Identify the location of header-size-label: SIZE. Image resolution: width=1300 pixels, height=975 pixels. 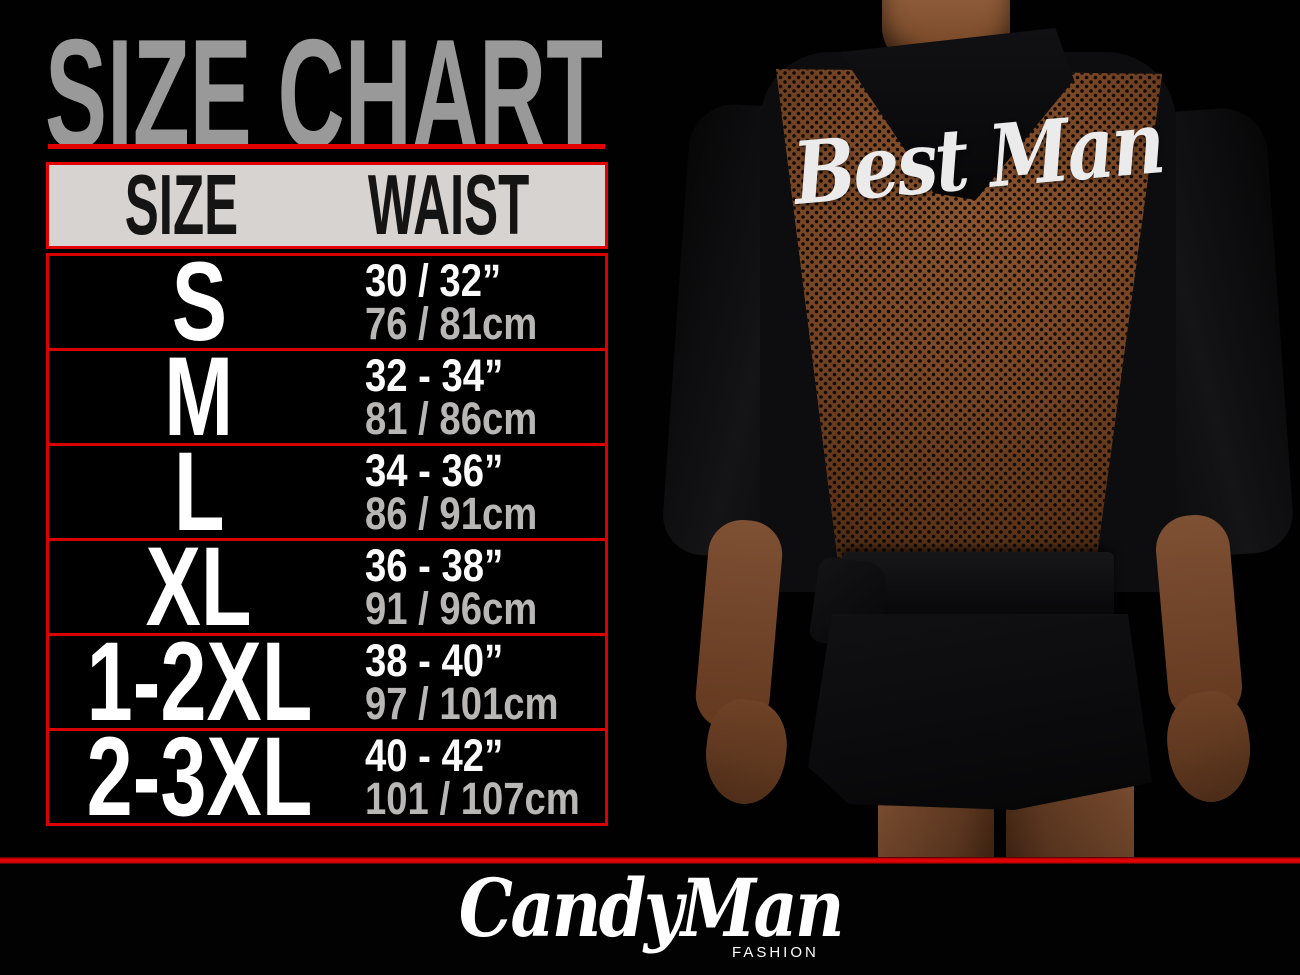
(181, 205).